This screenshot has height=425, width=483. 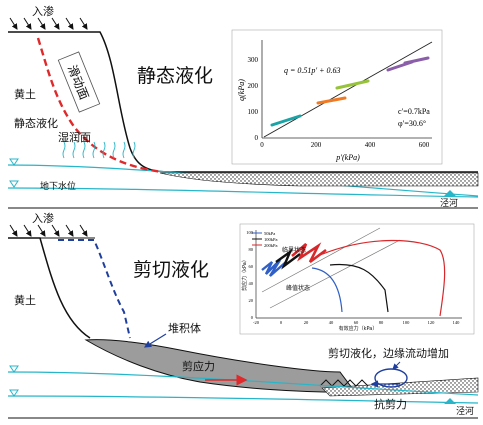 I want to click on slip-surface-line, so click(x=99, y=105).